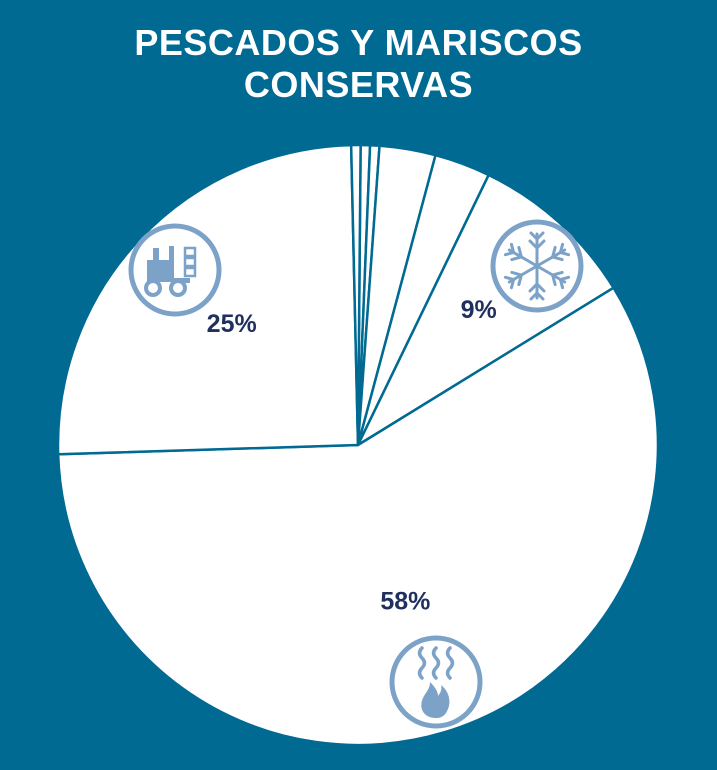 The width and height of the screenshot is (717, 770). What do you see at coordinates (358, 84) in the screenshot?
I see `chart-title-line-2: CONSERVAS` at bounding box center [358, 84].